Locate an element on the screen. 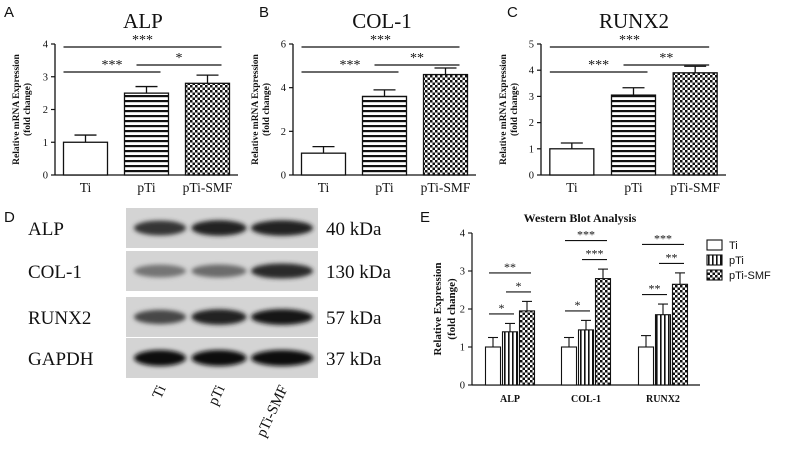 The image size is (786, 449). y-tick-label: 3 is located at coordinates (462, 272).